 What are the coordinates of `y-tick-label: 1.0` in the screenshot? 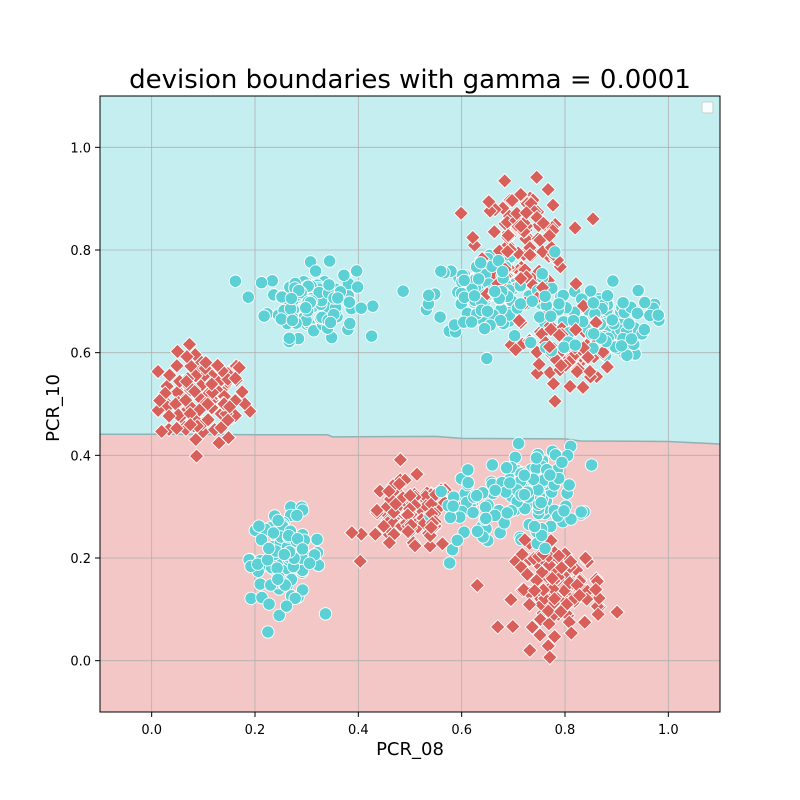 It's located at (80, 148).